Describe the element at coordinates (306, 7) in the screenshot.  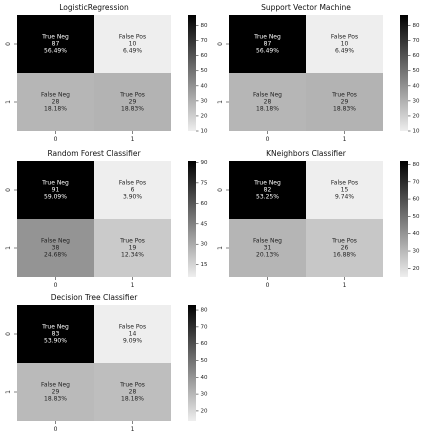
I see `panel-title: Support Vector Machine` at that location.